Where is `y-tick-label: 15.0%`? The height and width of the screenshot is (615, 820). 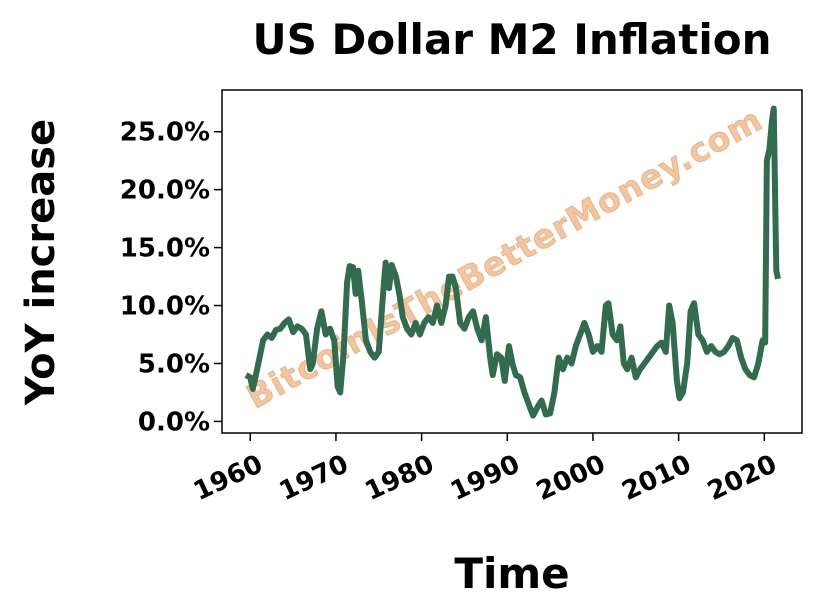 y-tick-label: 15.0% is located at coordinates (165, 249).